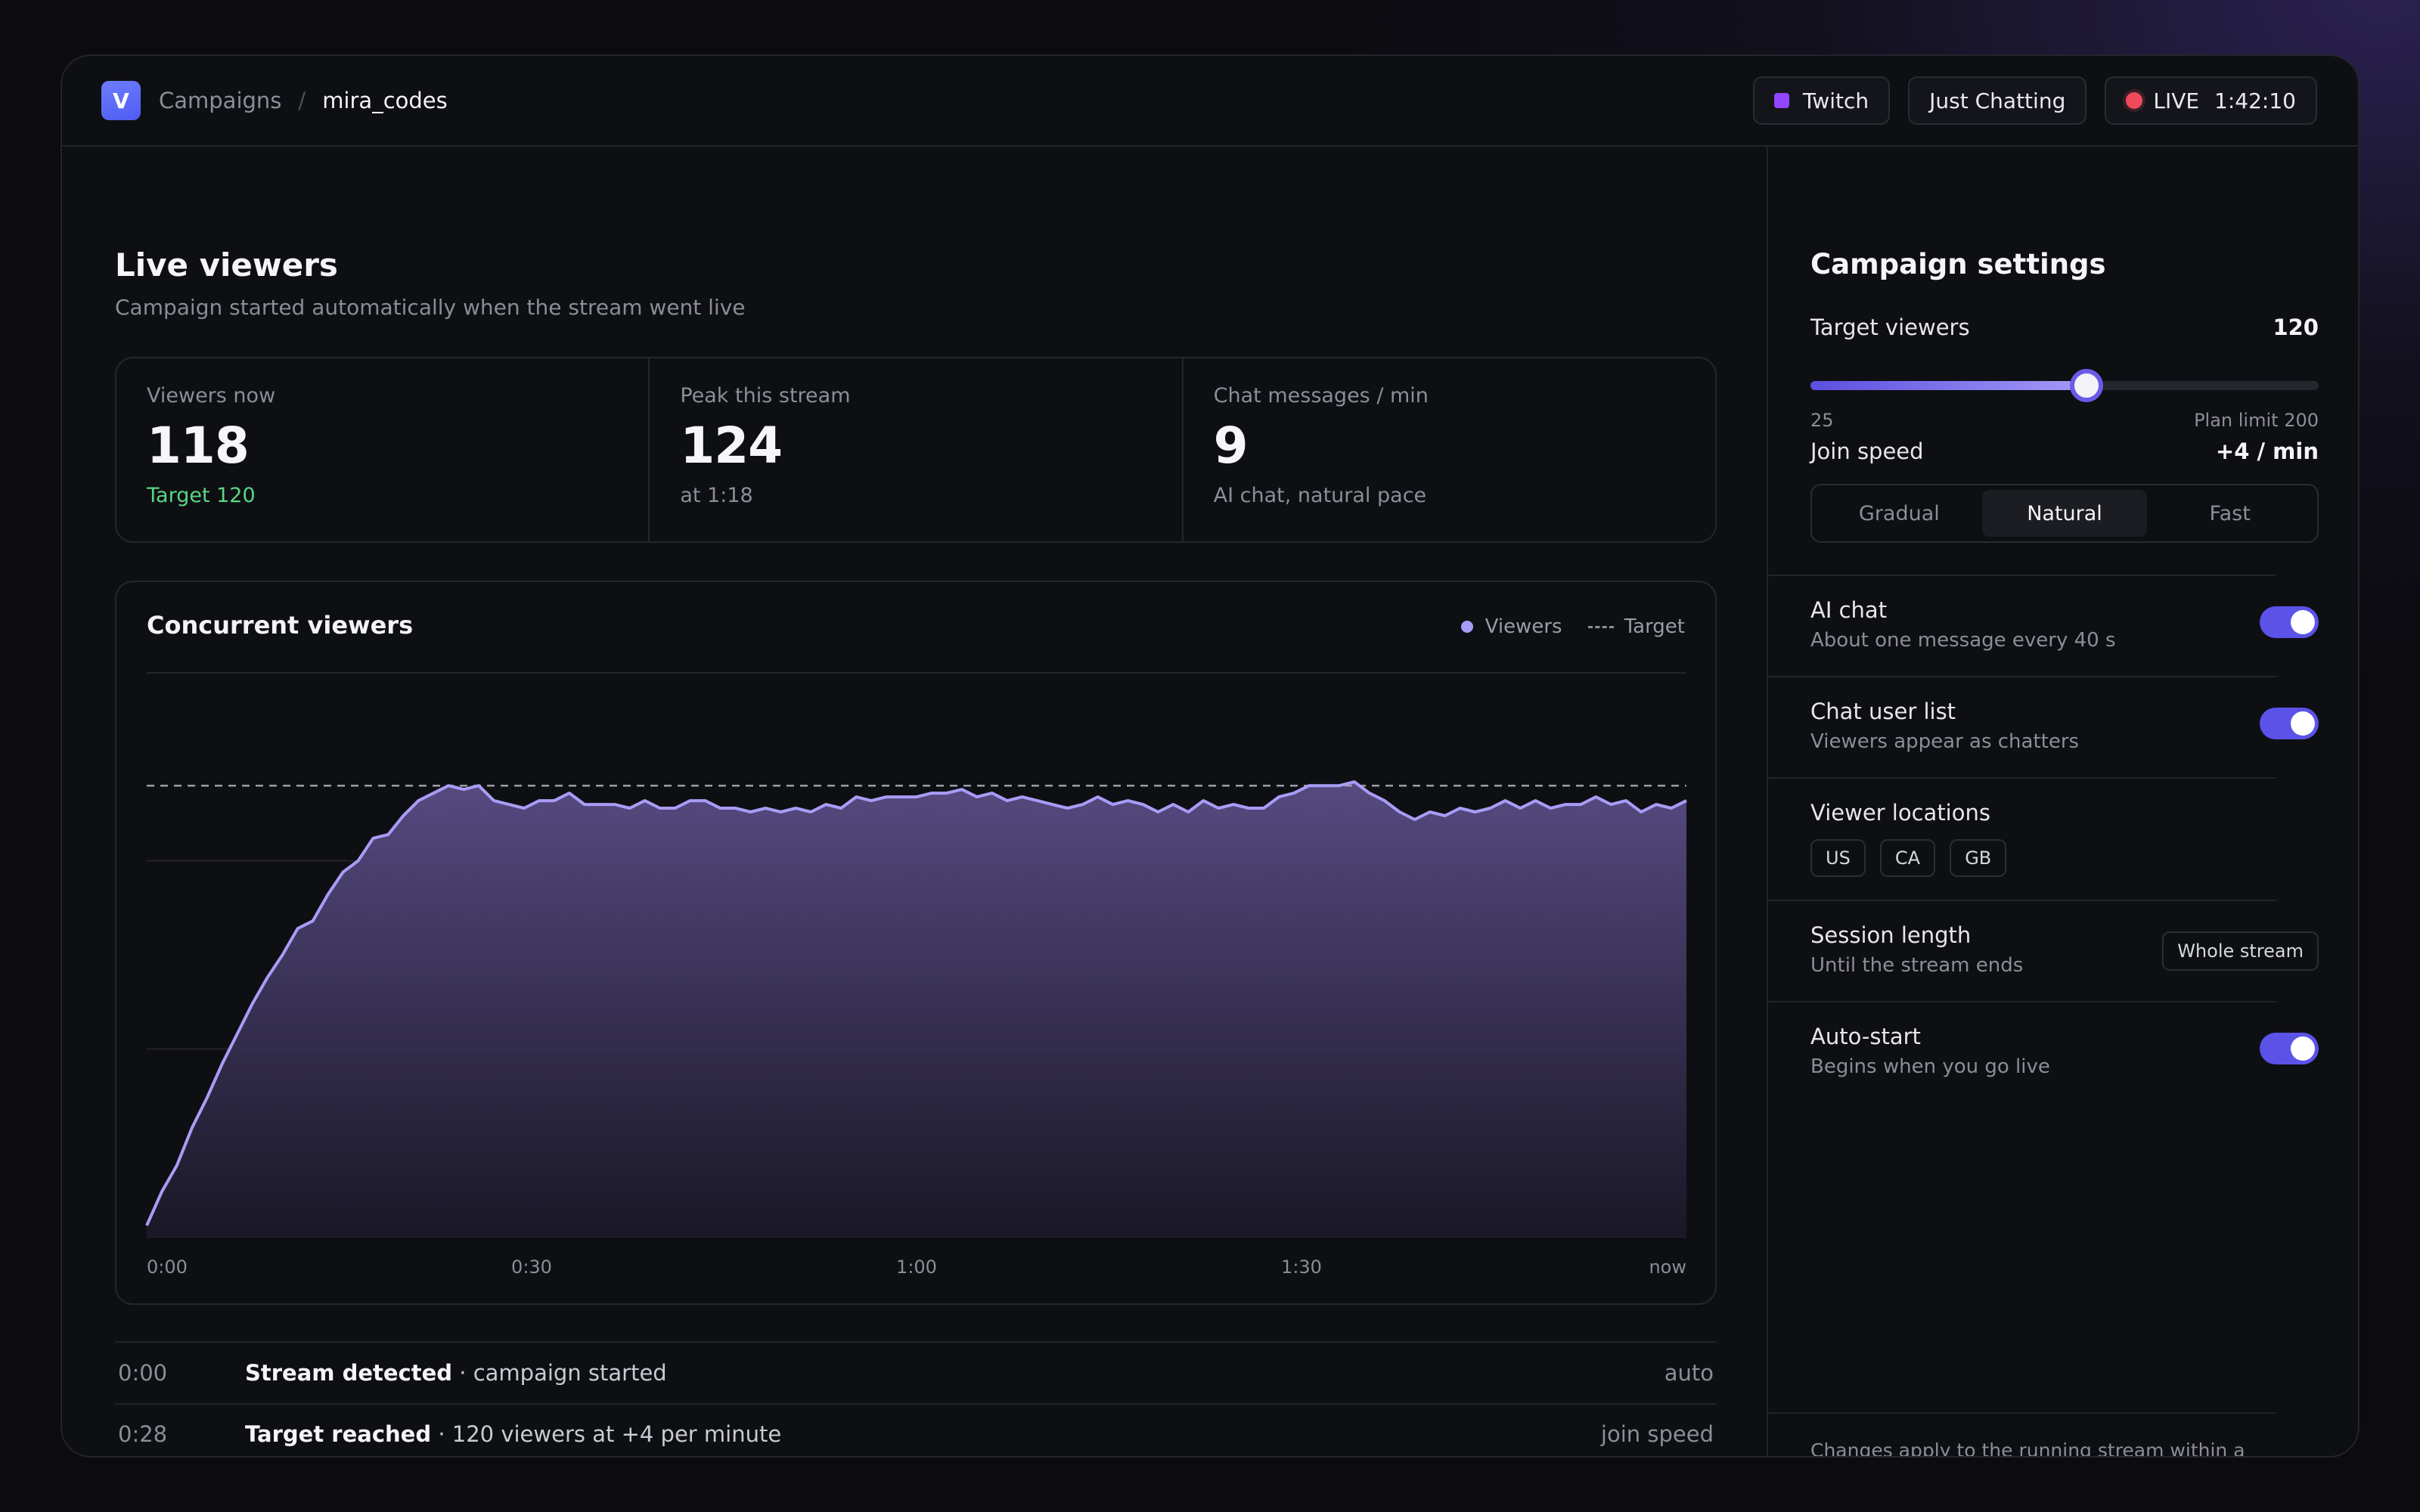 The width and height of the screenshot is (2420, 1512). I want to click on ai-chat-setting: AI chat About one message every 40 s, so click(2064, 631).